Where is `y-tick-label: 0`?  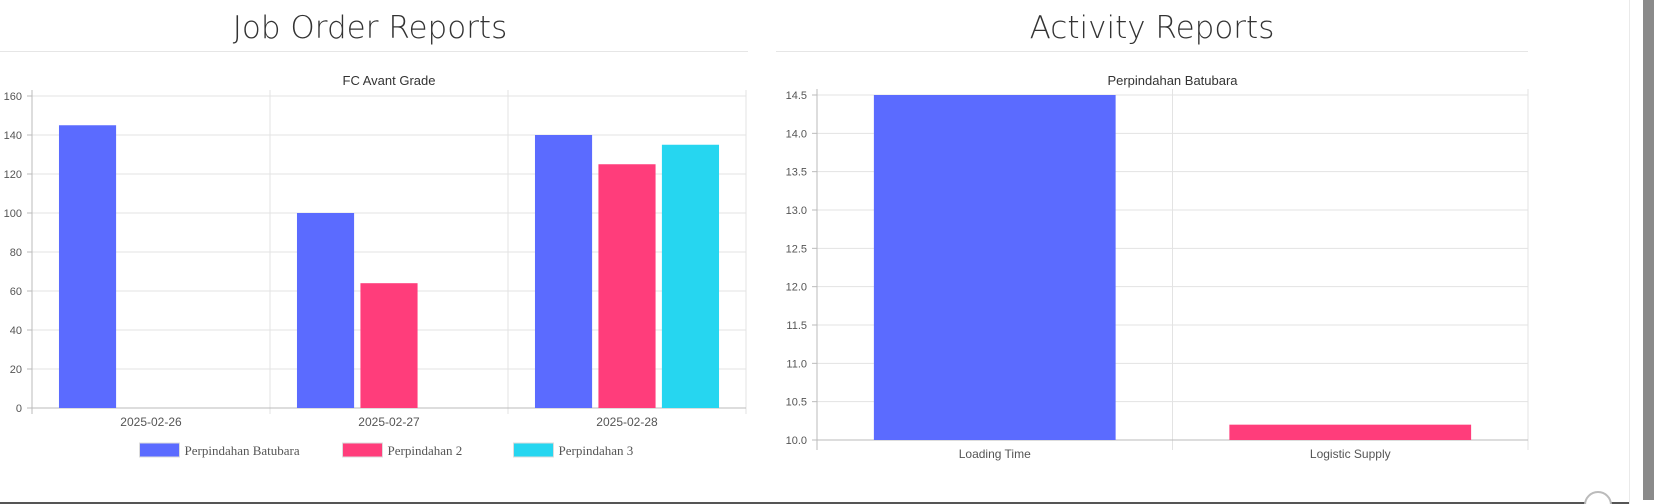 y-tick-label: 0 is located at coordinates (19, 409).